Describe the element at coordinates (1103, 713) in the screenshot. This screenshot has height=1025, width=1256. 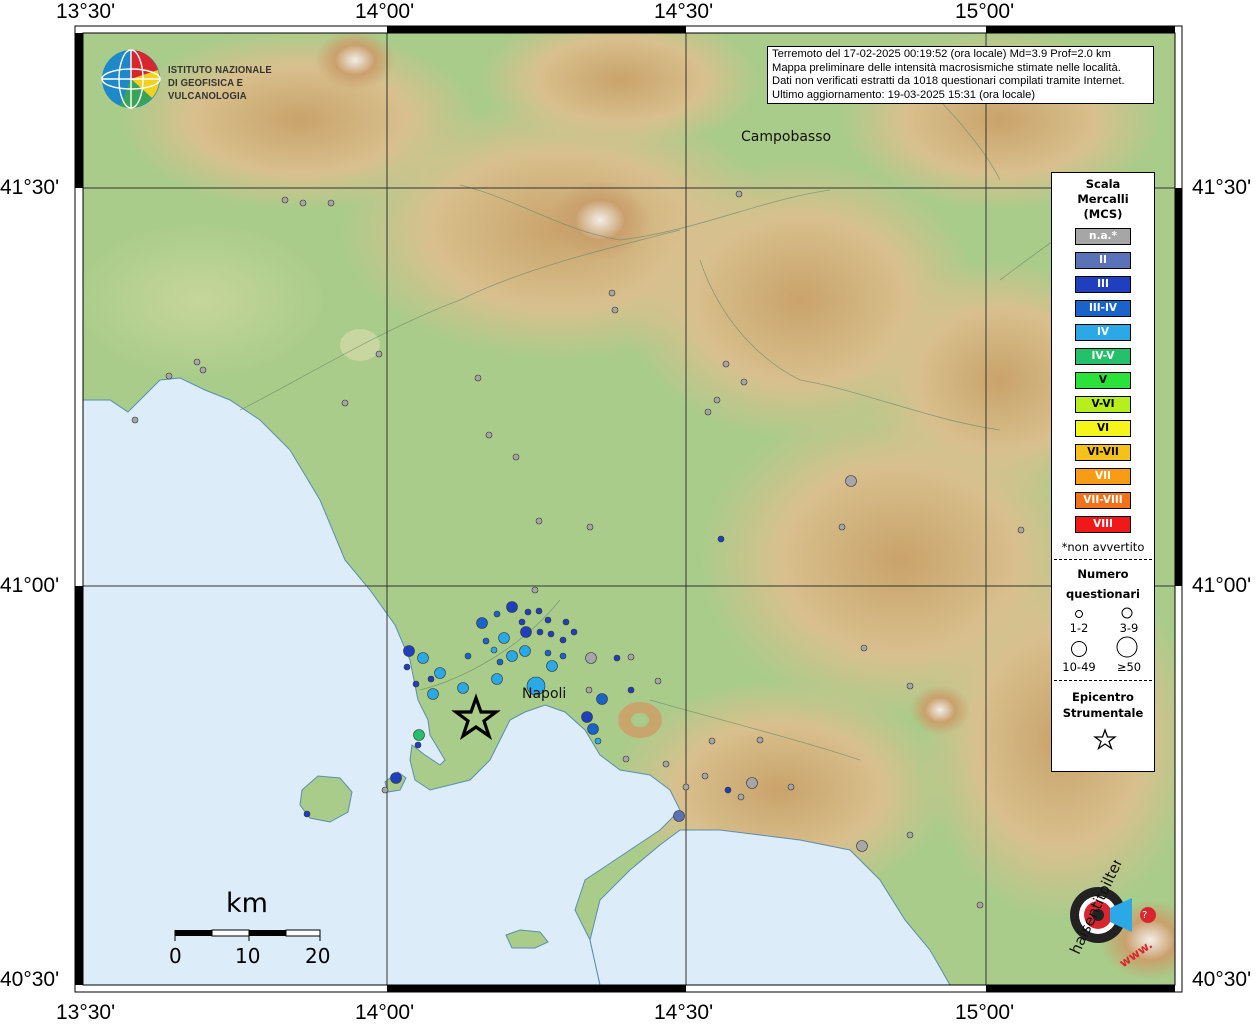
I see `legend-title-line: Strumentale` at that location.